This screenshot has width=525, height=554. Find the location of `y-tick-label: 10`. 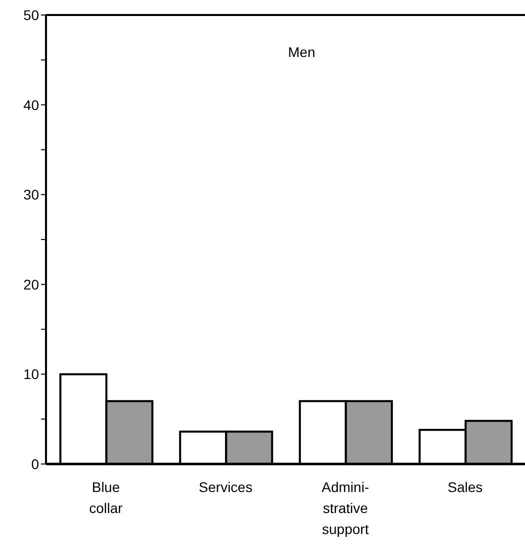

y-tick-label: 10 is located at coordinates (31, 374).